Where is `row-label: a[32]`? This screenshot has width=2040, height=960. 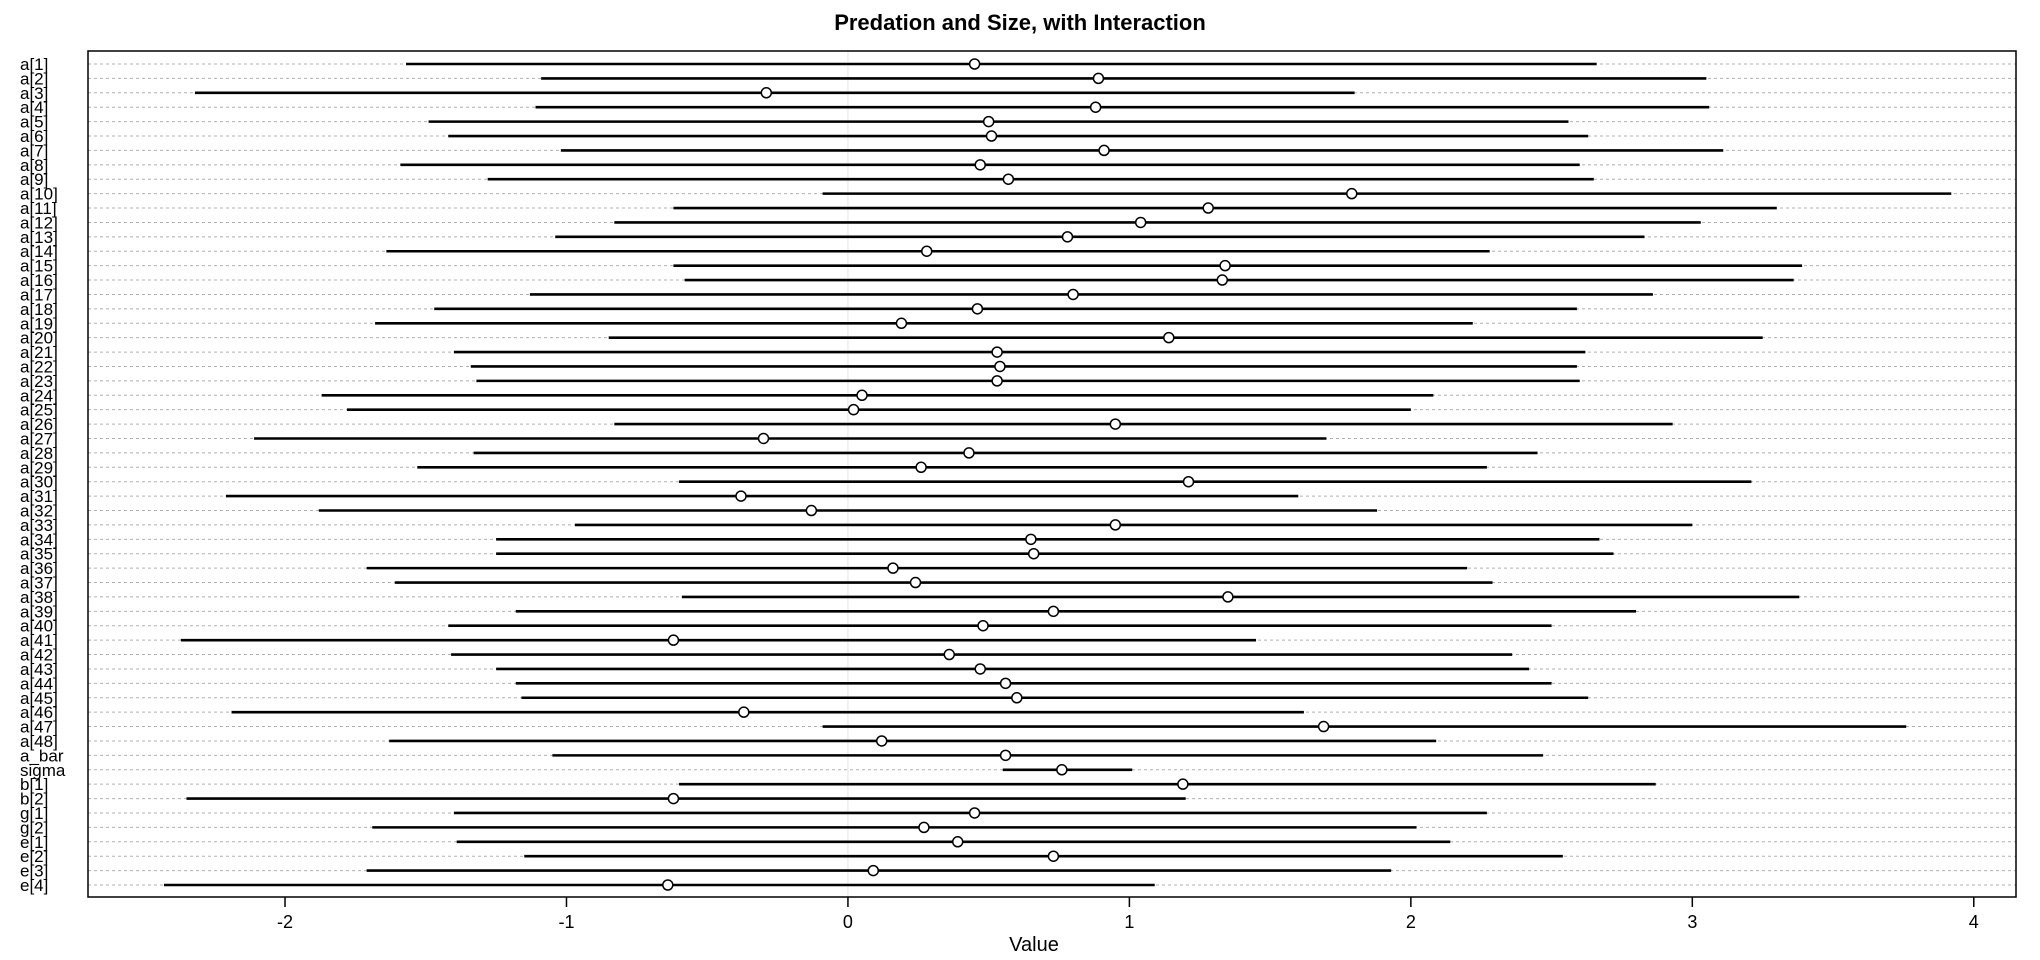
row-label: a[32] is located at coordinates (39, 511).